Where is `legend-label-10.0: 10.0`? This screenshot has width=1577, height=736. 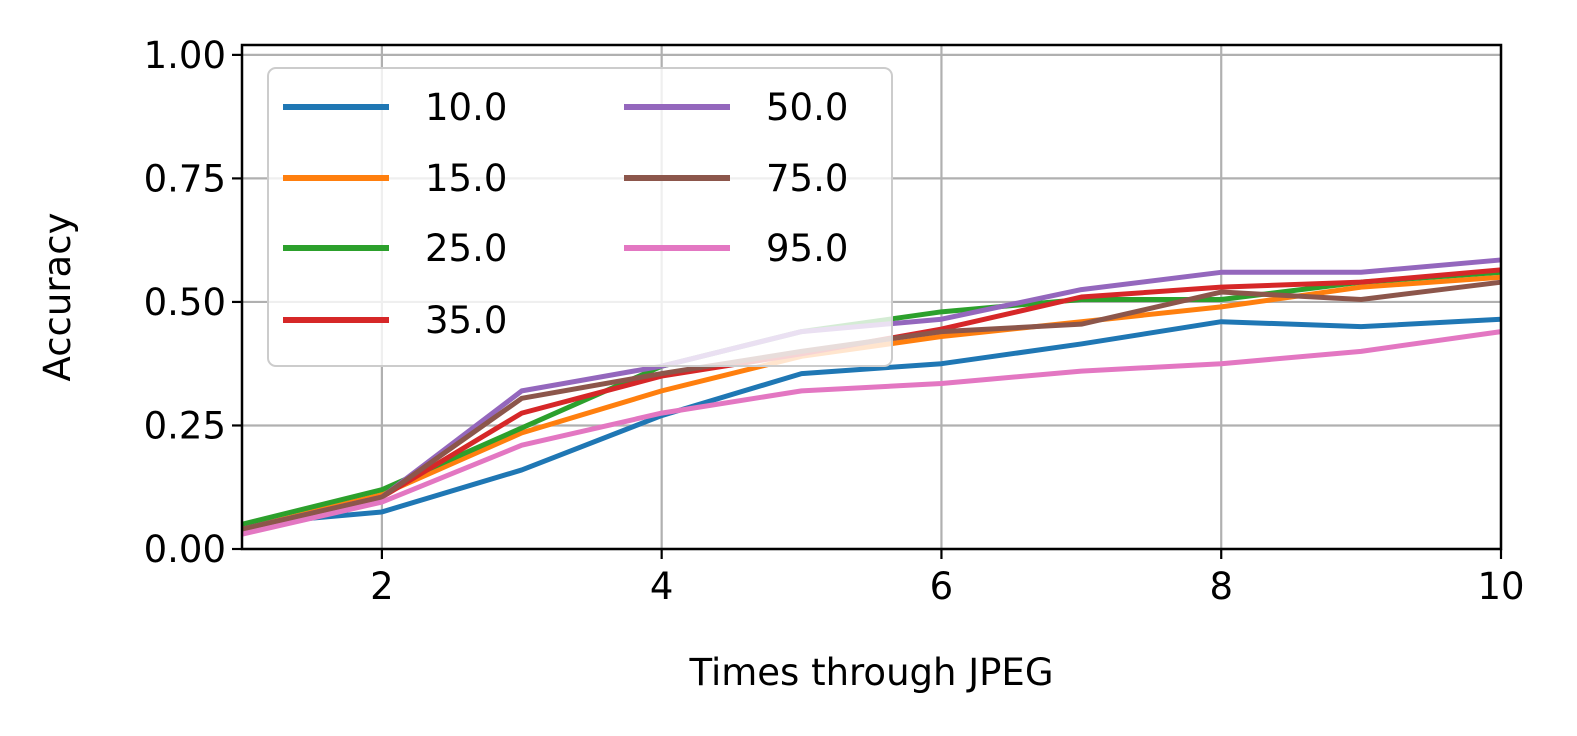
legend-label-10.0: 10.0 is located at coordinates (466, 107).